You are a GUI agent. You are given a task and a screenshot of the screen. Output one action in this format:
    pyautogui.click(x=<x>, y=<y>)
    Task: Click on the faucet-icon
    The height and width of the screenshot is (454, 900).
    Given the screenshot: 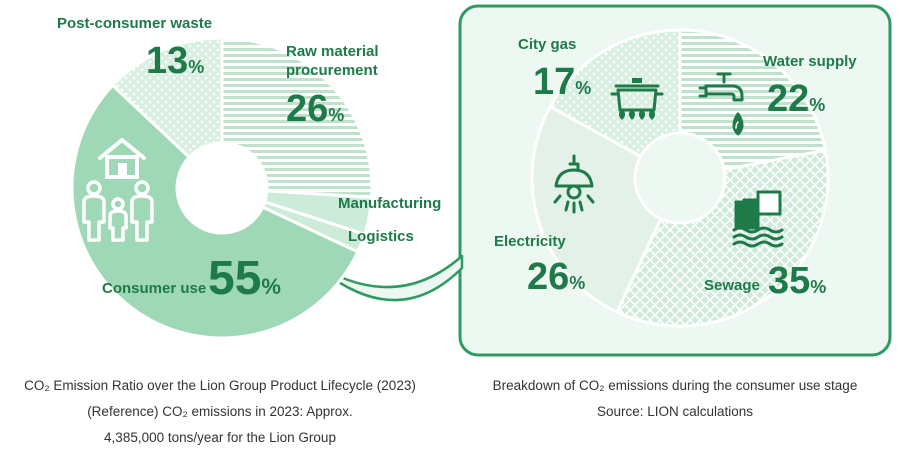 What is the action you would take?
    pyautogui.click(x=721, y=104)
    